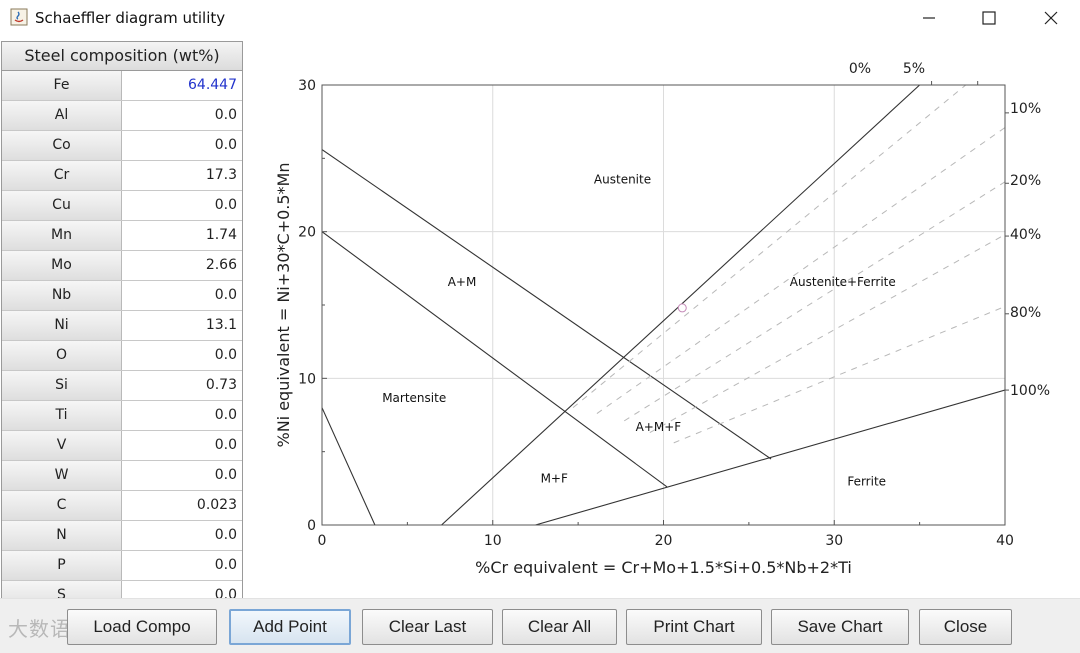 This screenshot has width=1080, height=653. I want to click on element-label: Nb, so click(62, 295).